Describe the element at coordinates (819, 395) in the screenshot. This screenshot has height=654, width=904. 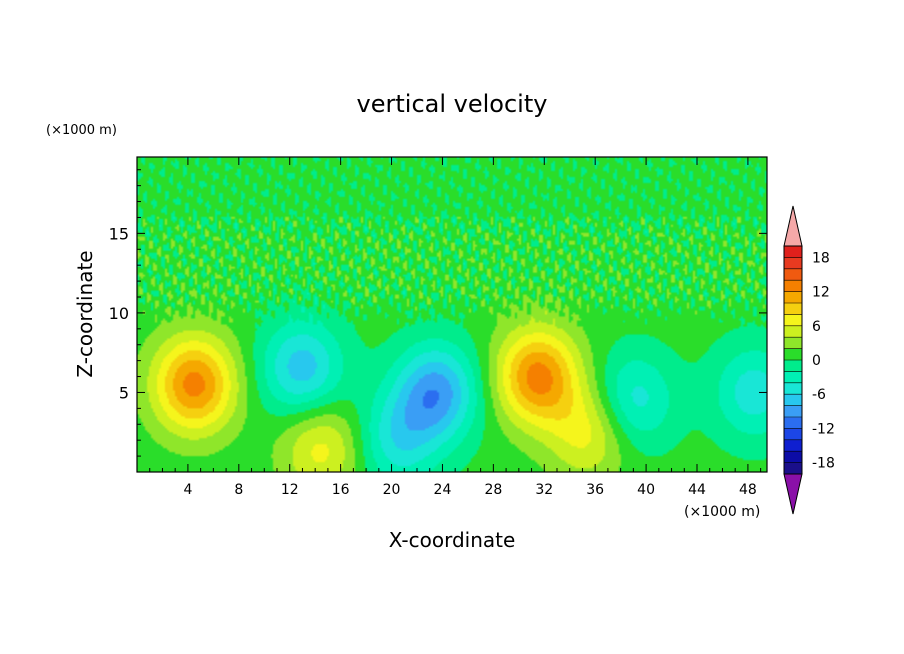
I see `colorbar-label: -6` at that location.